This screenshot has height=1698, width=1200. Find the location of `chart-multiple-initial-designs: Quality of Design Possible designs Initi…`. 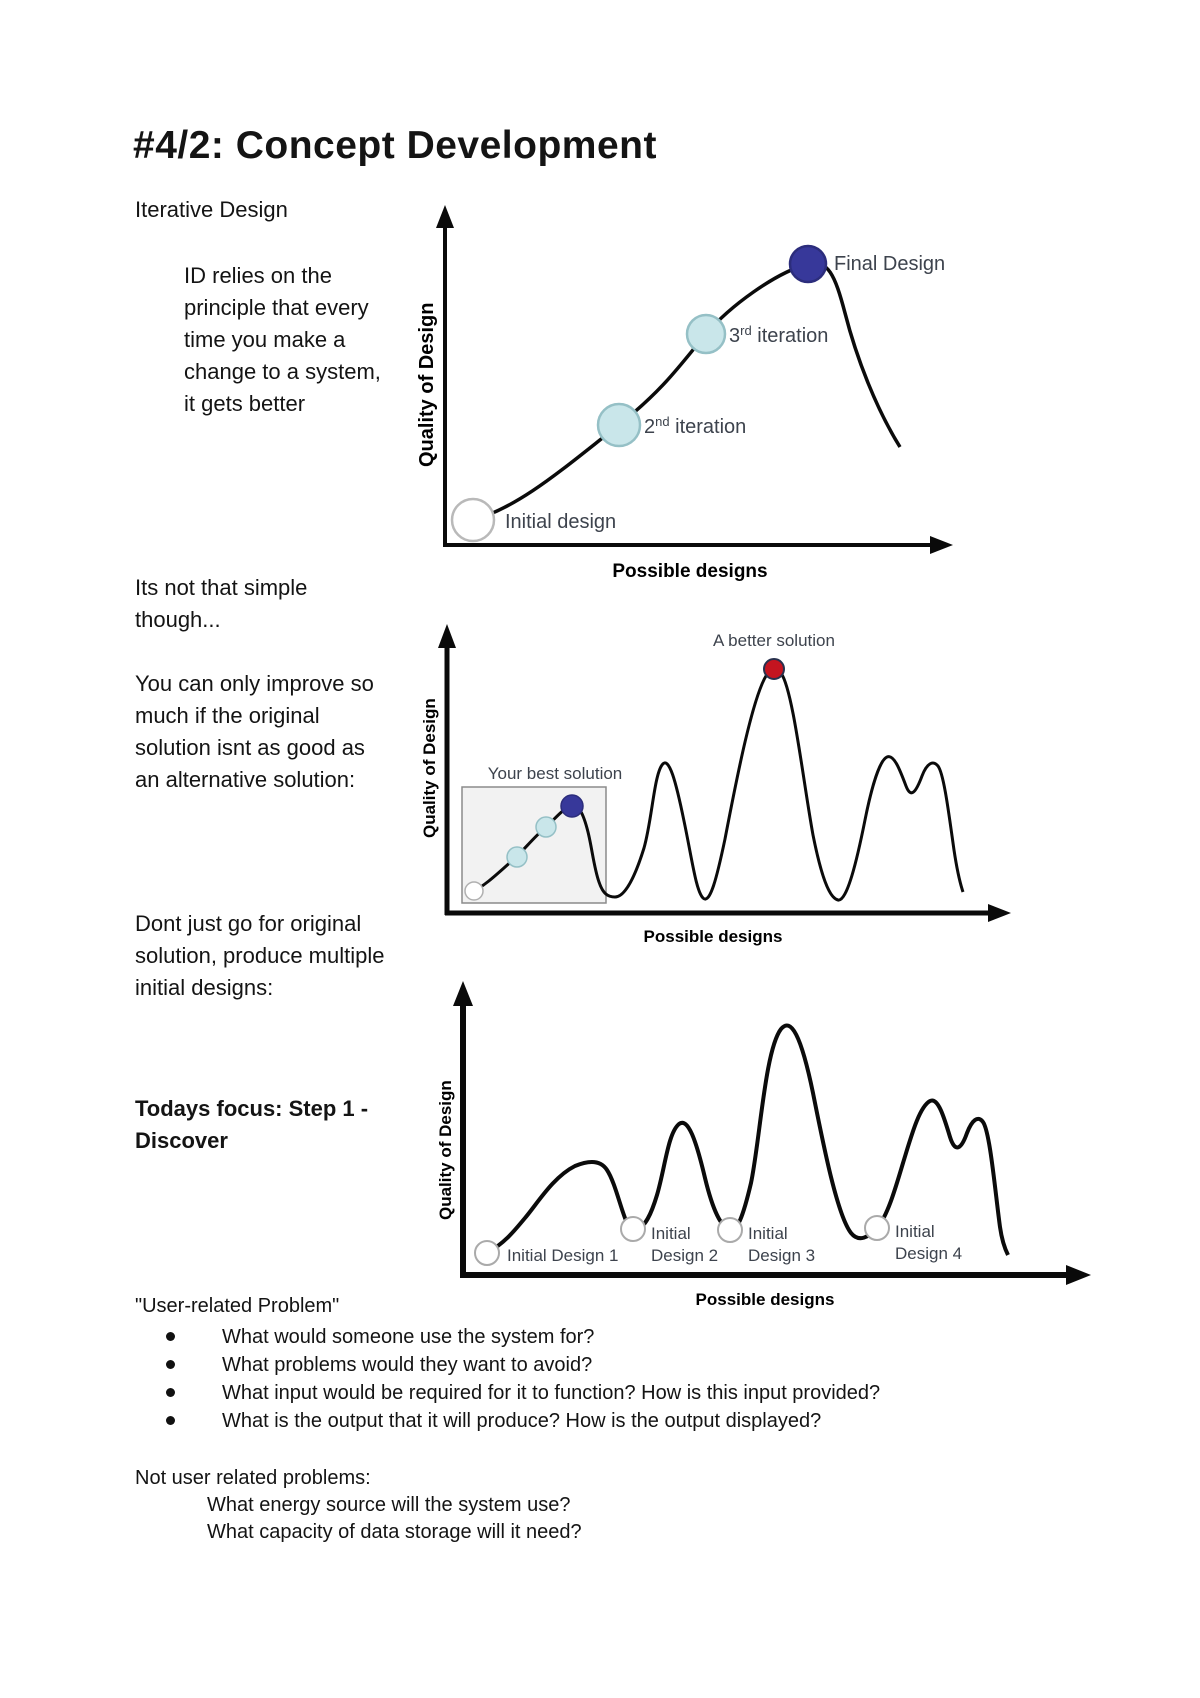

chart-multiple-initial-designs: Quality of Design Possible designs Initi… is located at coordinates (763, 1145).